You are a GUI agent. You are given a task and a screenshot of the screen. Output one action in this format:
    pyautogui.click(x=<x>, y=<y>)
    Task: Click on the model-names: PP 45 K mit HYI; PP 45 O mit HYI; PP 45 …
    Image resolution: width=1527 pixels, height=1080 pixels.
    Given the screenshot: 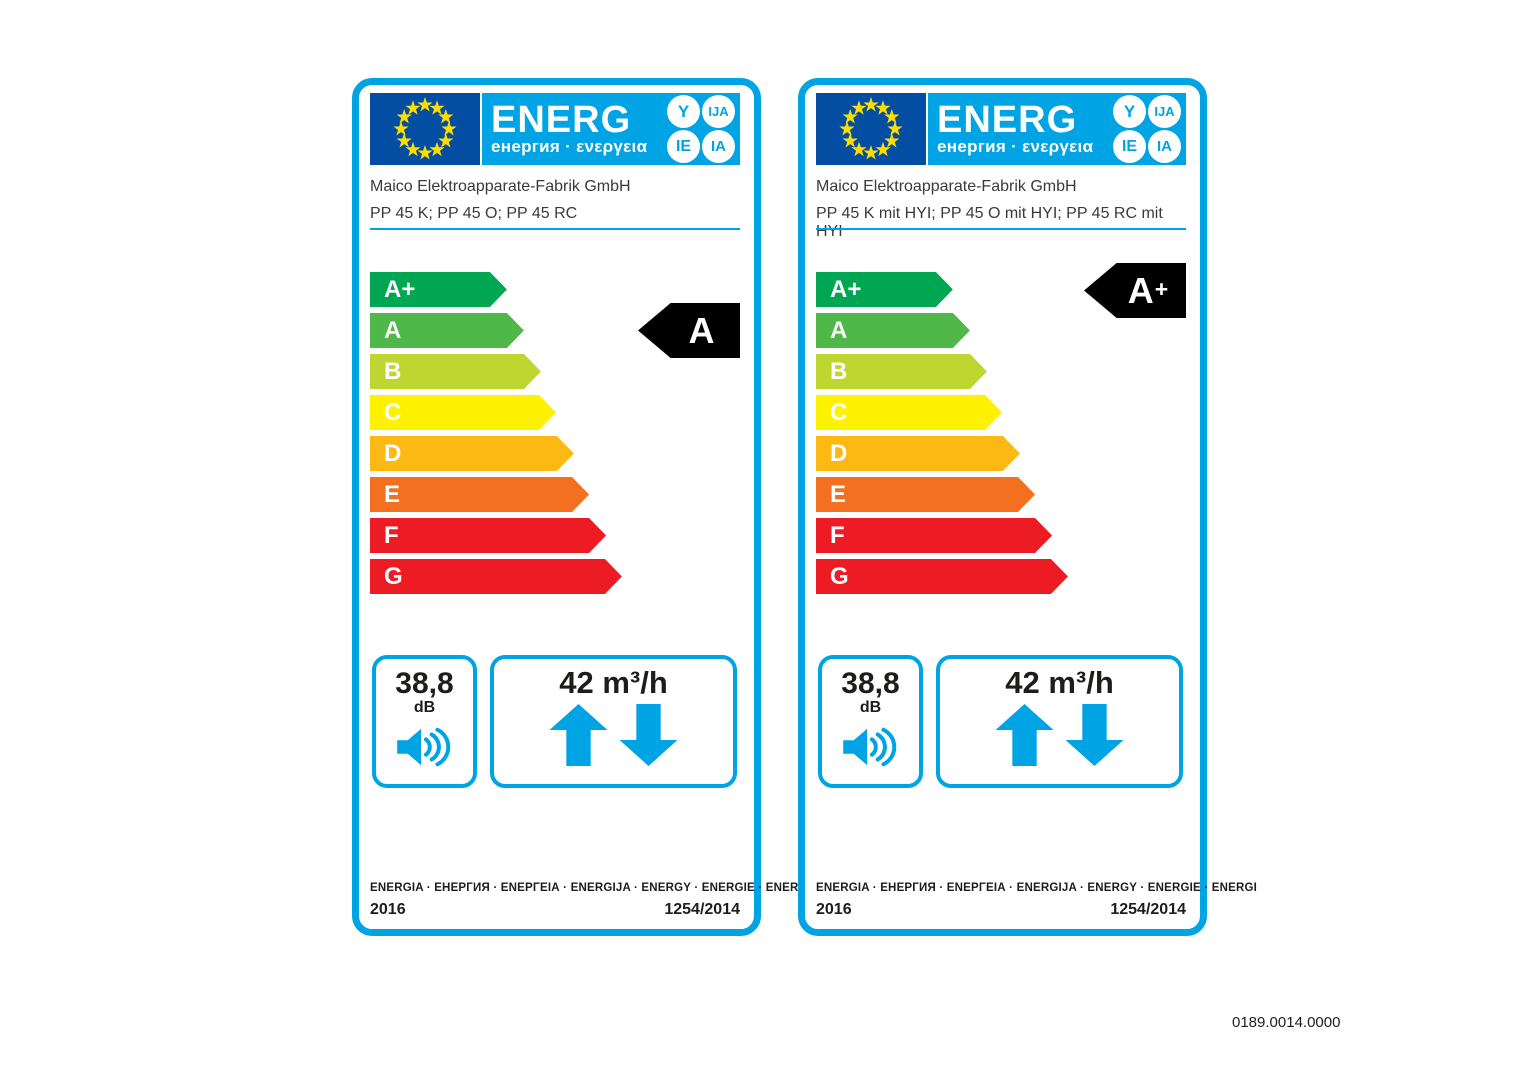 What is the action you would take?
    pyautogui.click(x=989, y=222)
    